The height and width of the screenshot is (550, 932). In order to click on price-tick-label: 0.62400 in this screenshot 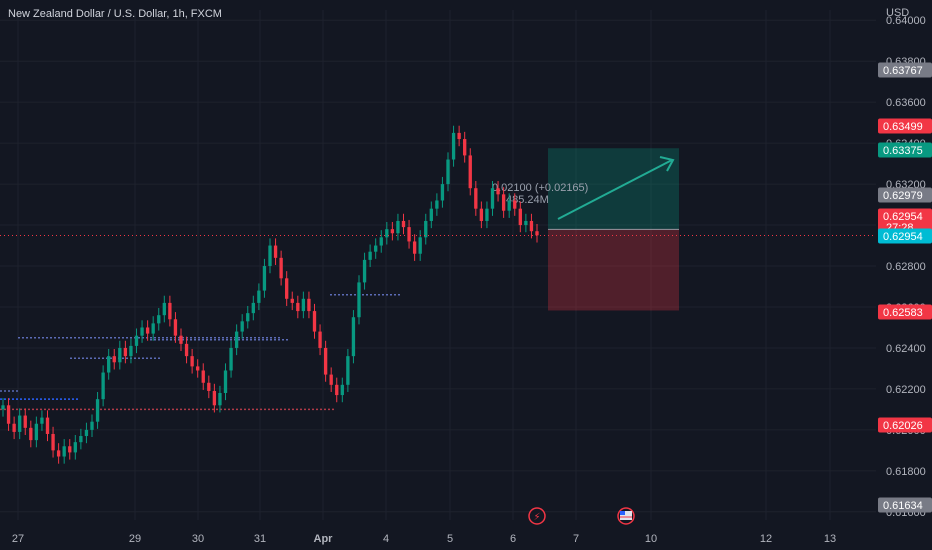, I will do `click(906, 349)`.